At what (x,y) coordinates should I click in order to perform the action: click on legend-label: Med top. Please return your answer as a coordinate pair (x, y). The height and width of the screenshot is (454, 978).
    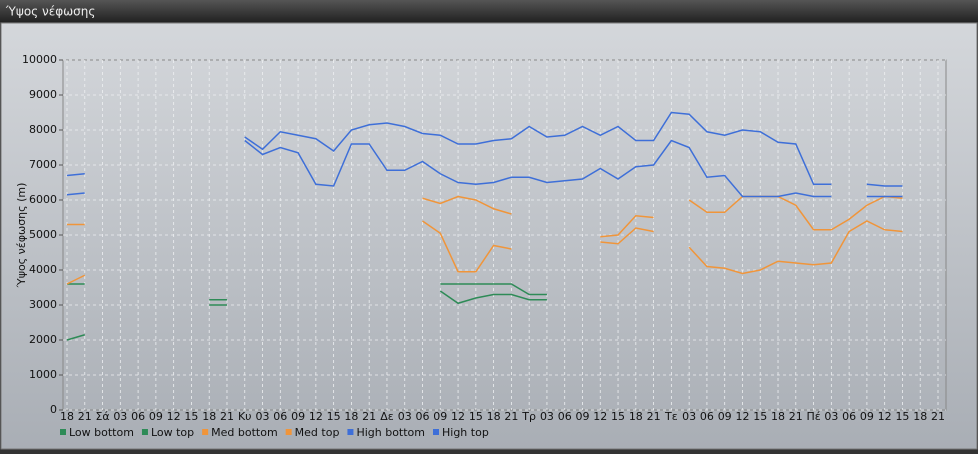
    Looking at the image, I should click on (317, 432).